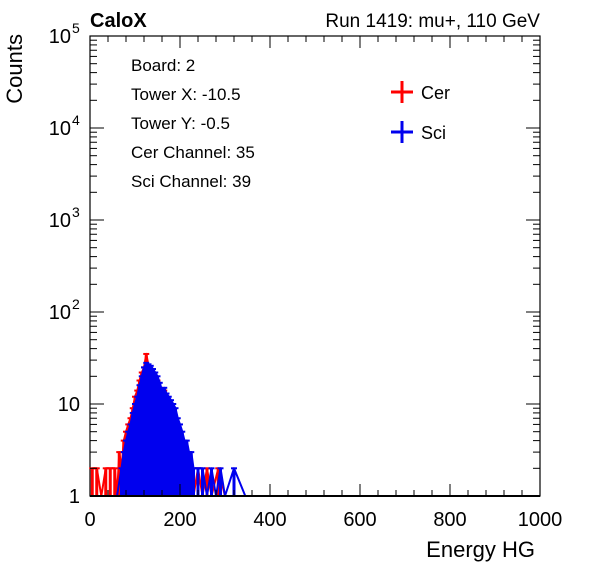  I want to click on x-tick-label: 1000, so click(540, 520).